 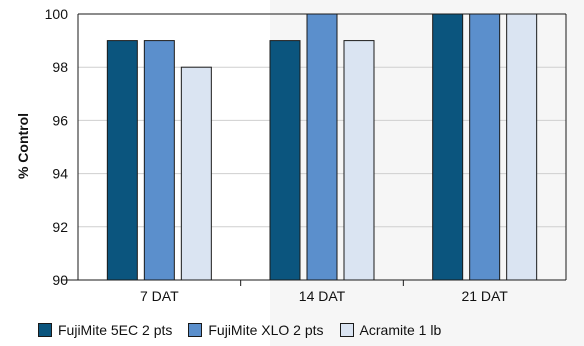 I want to click on x-category-label-1: 14 DAT, so click(x=322, y=296).